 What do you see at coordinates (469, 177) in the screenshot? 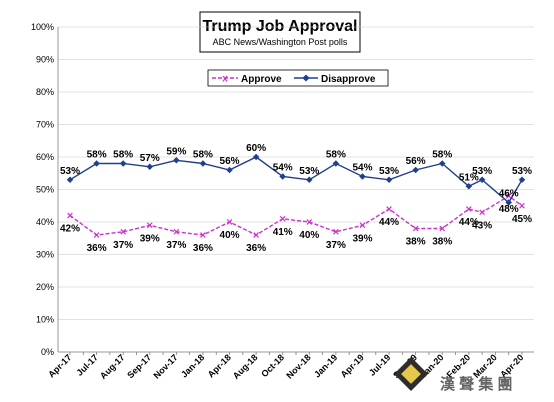
I see `data-label-disapprove: 51%` at bounding box center [469, 177].